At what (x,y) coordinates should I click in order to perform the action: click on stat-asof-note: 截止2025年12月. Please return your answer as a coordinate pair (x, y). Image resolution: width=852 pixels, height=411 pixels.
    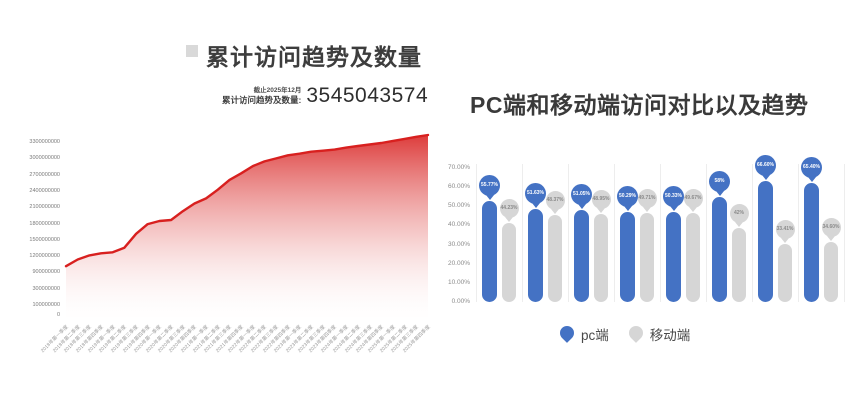
    Looking at the image, I should click on (277, 91).